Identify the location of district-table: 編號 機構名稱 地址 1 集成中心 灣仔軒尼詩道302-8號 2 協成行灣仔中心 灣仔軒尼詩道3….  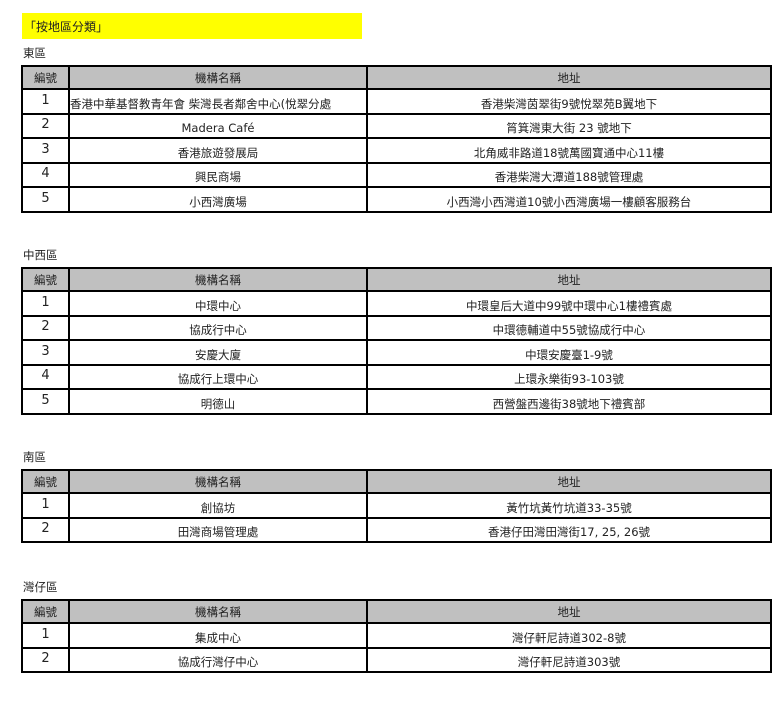
(396, 636).